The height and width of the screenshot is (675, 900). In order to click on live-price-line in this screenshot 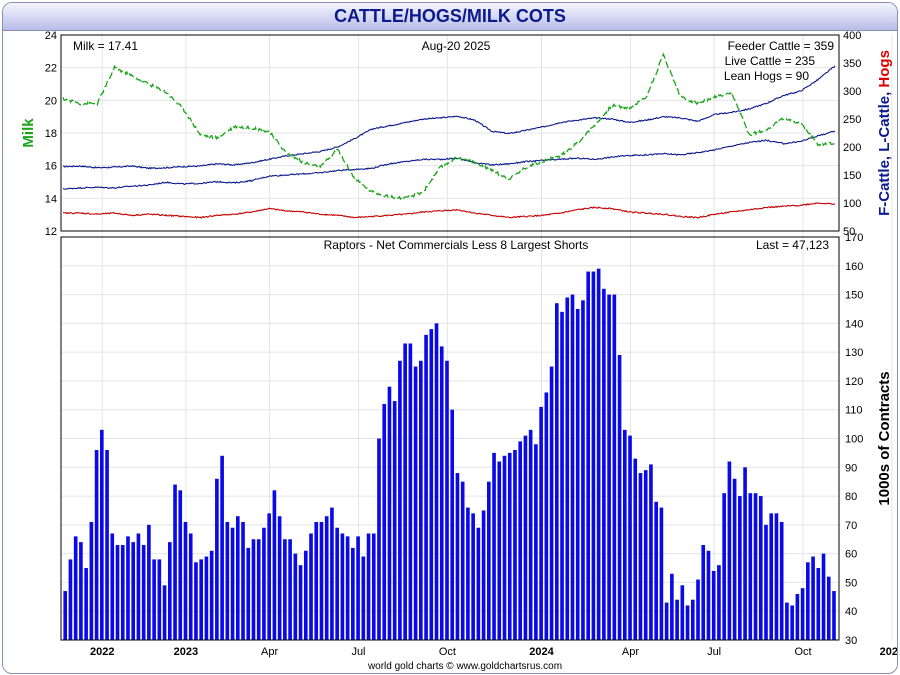, I will do `click(448, 160)`.